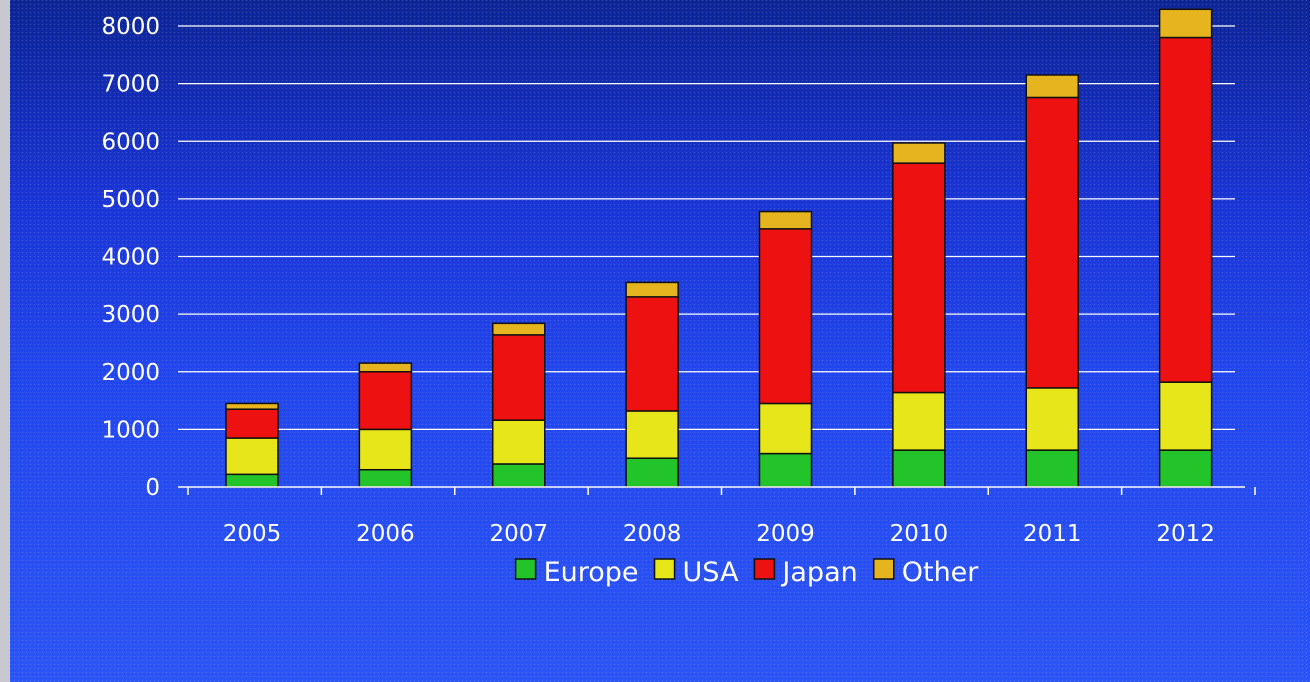 The image size is (1310, 682). I want to click on y-tick-label: 6000, so click(130, 142).